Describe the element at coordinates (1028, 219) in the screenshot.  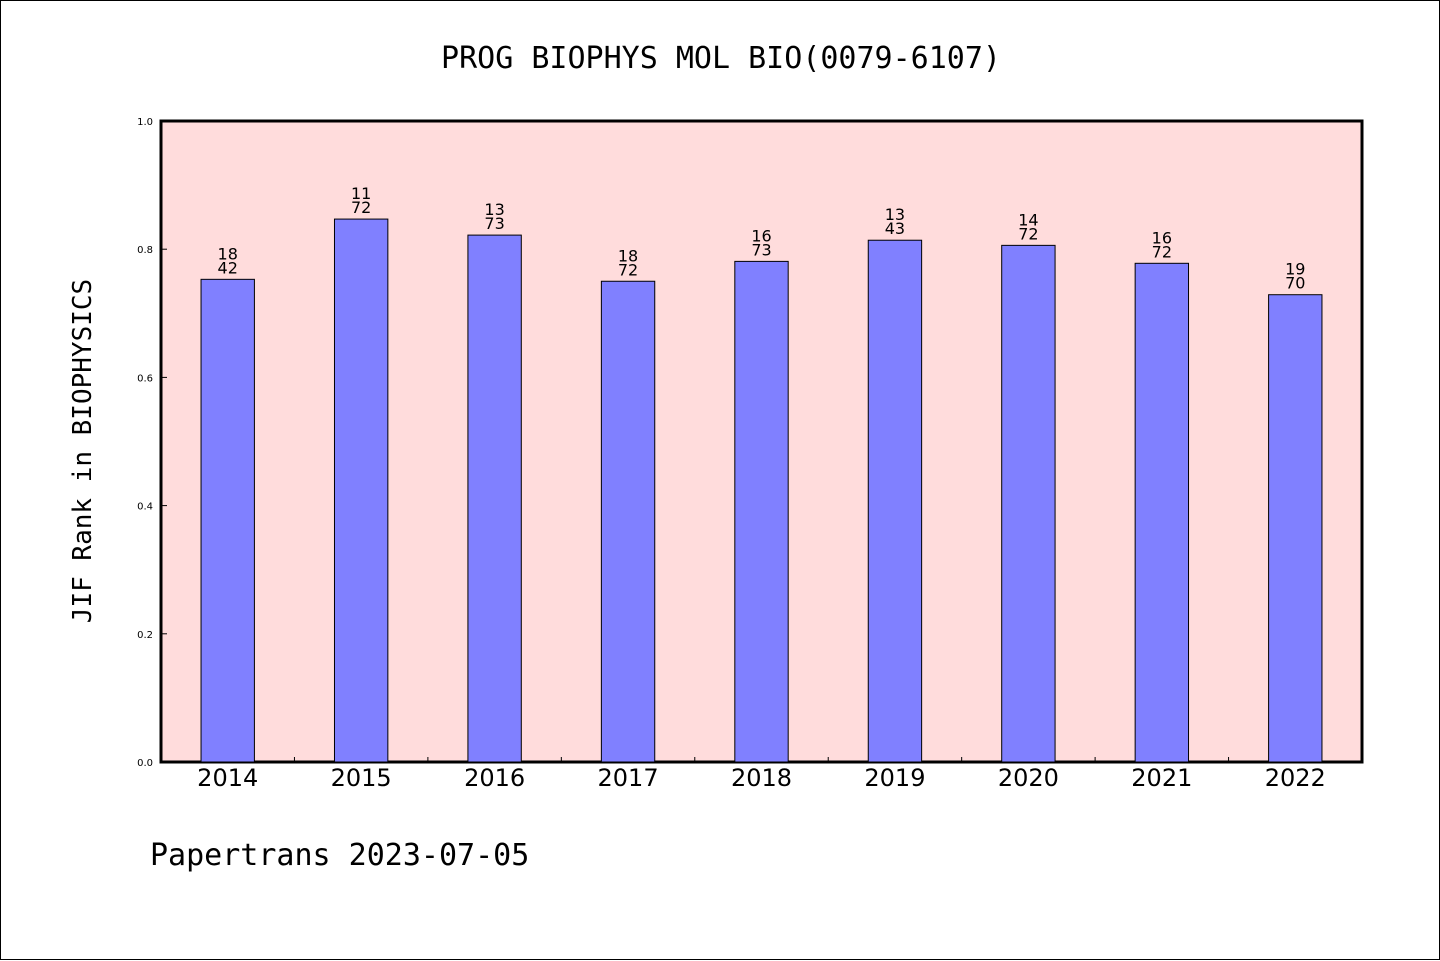
I see `bar-label-top-2020: 14` at that location.